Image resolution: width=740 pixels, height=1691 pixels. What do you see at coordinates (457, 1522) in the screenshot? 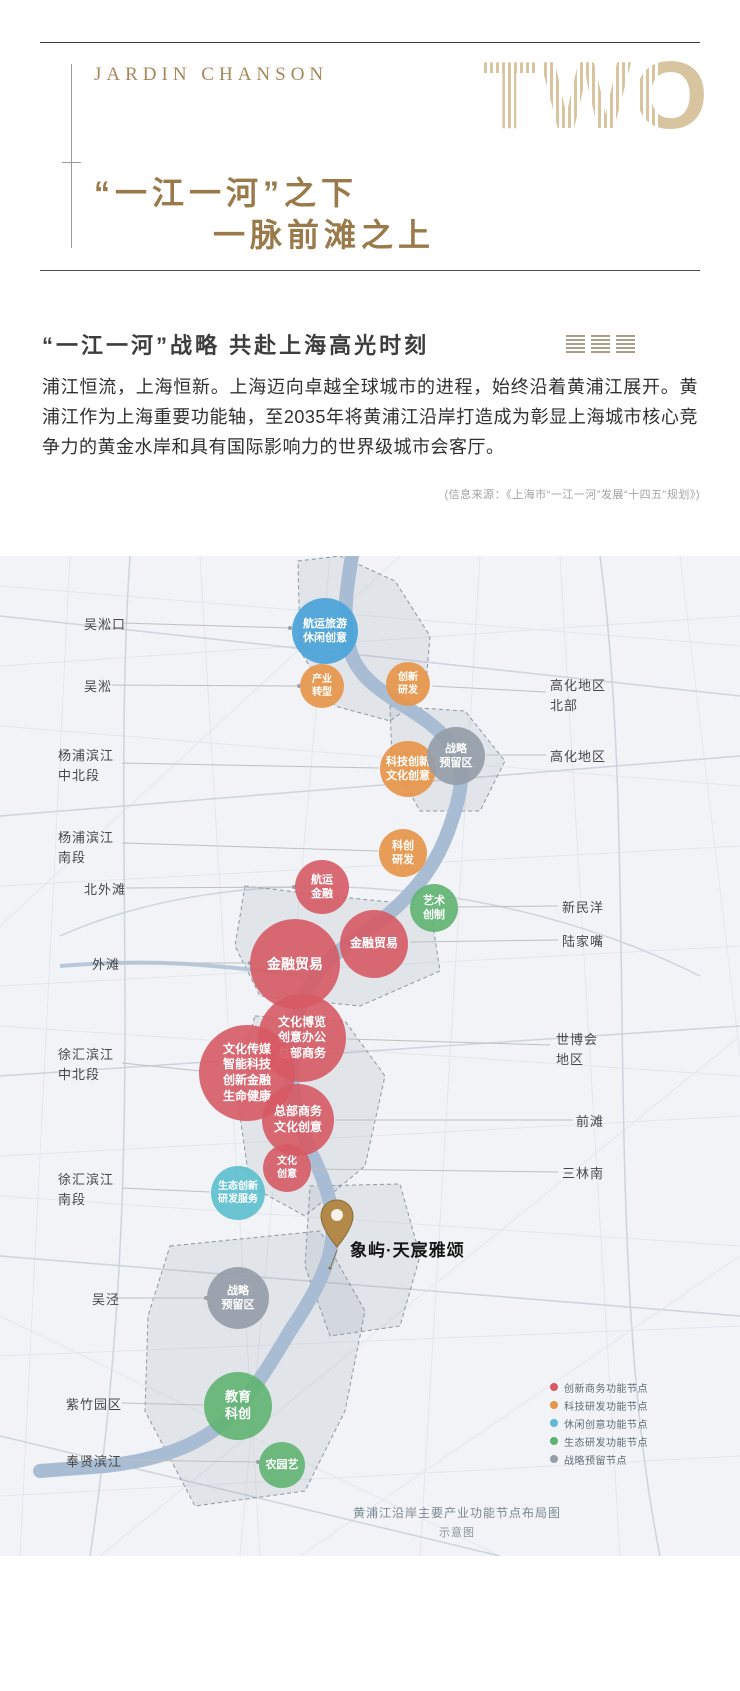
I see `map-caption: 黄浦江沿岸主要产业功能节点布局图 示意图` at bounding box center [457, 1522].